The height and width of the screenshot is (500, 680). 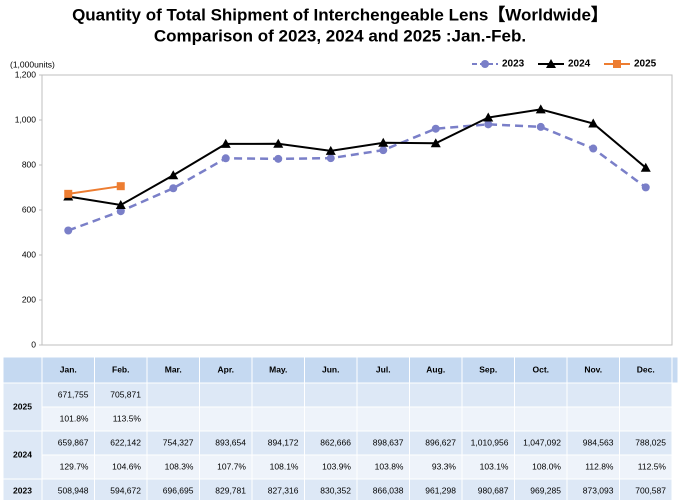 I want to click on table-value: 93.3%, so click(x=444, y=466).